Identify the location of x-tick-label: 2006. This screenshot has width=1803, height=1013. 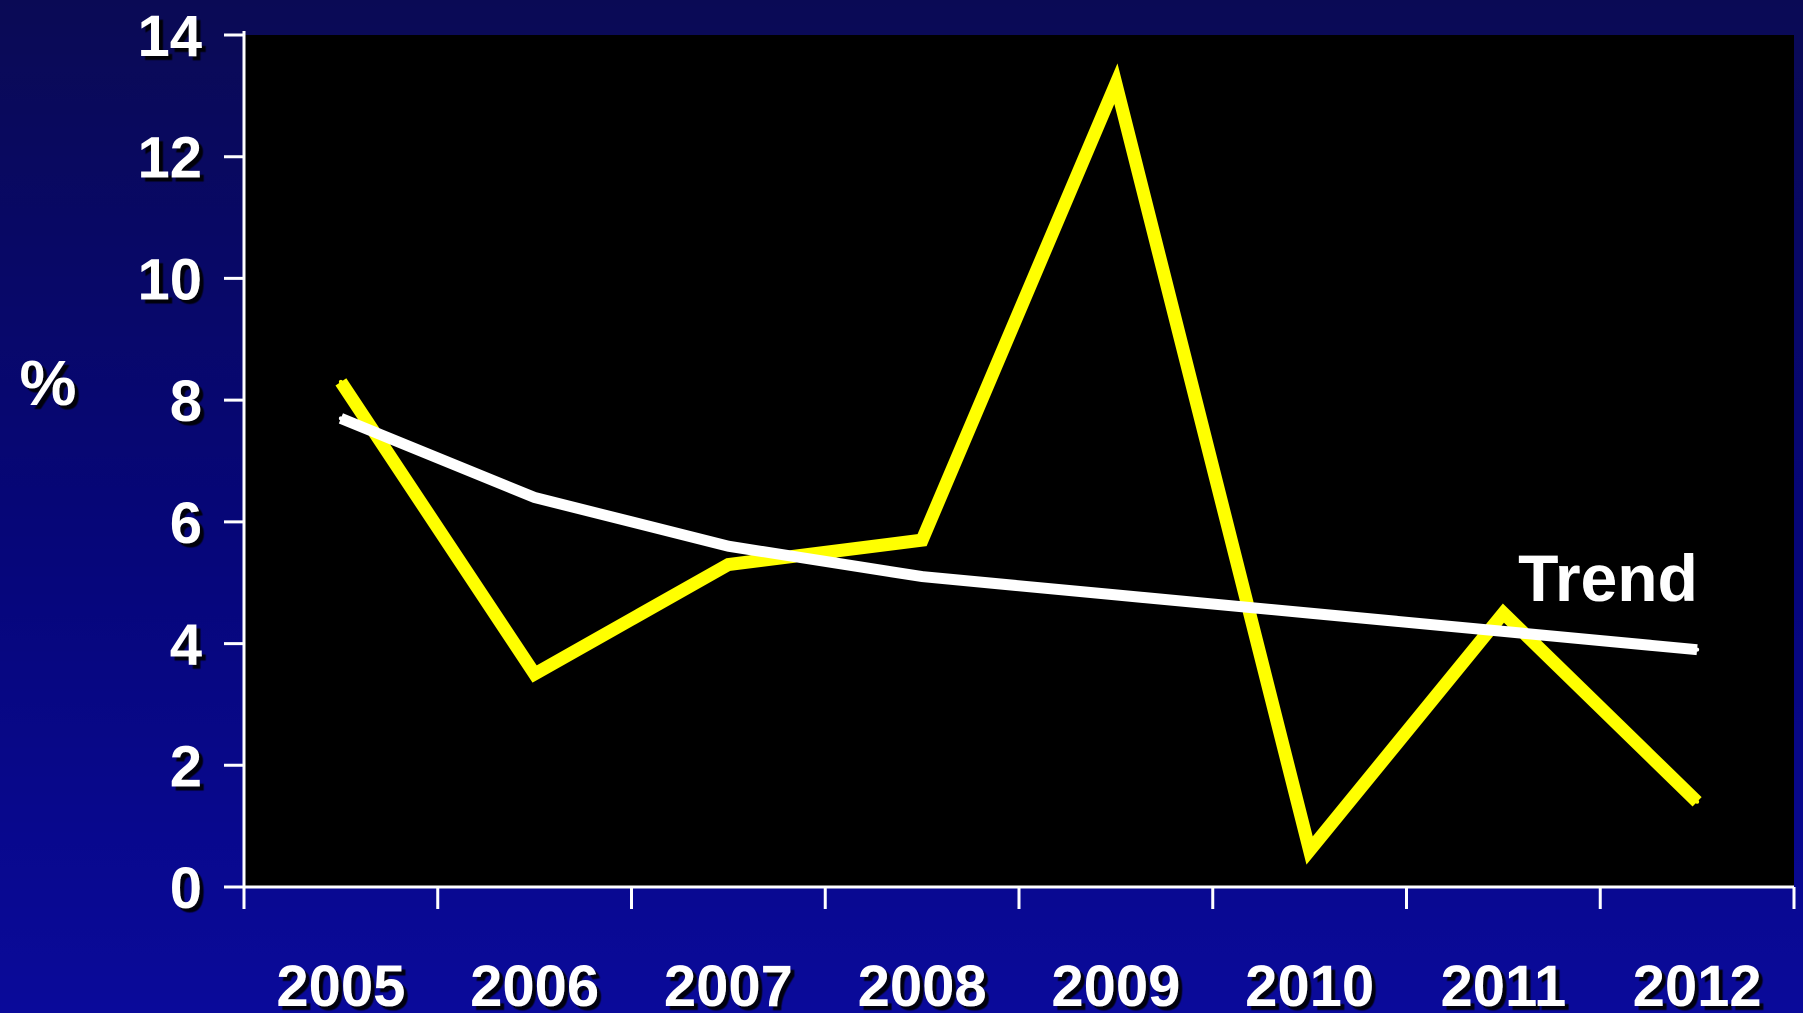
(534, 983).